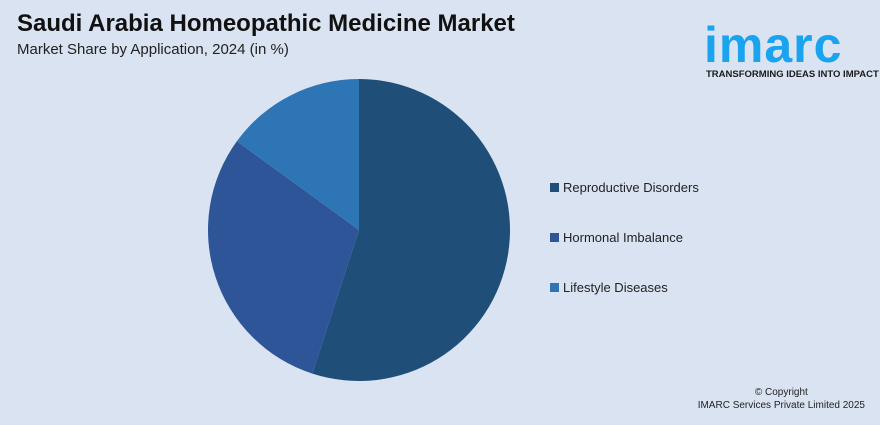  I want to click on legend-label: Lifestyle Diseases, so click(615, 287).